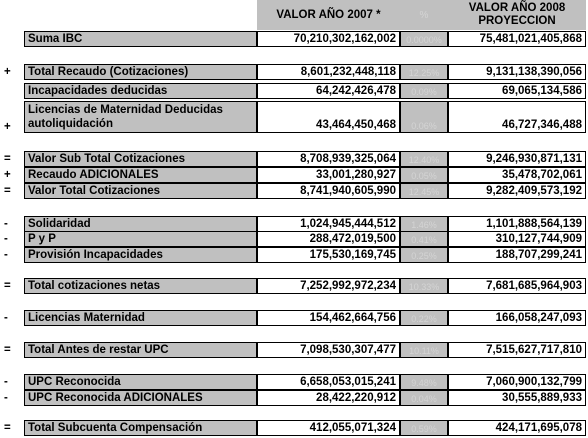 This screenshot has height=438, width=588. What do you see at coordinates (328, 117) in the screenshot?
I see `value-2007: 43,464,450,468` at bounding box center [328, 117].